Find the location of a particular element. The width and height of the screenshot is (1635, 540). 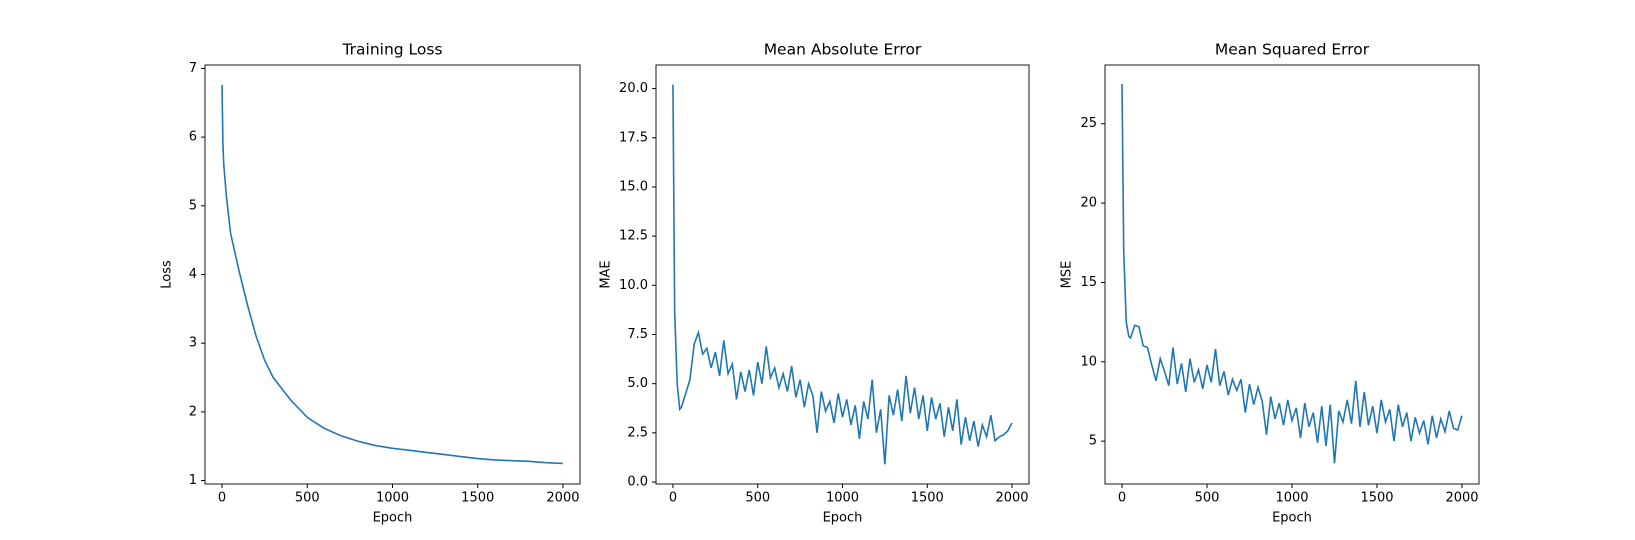

y-tick-label: 0.0 is located at coordinates (637, 482).